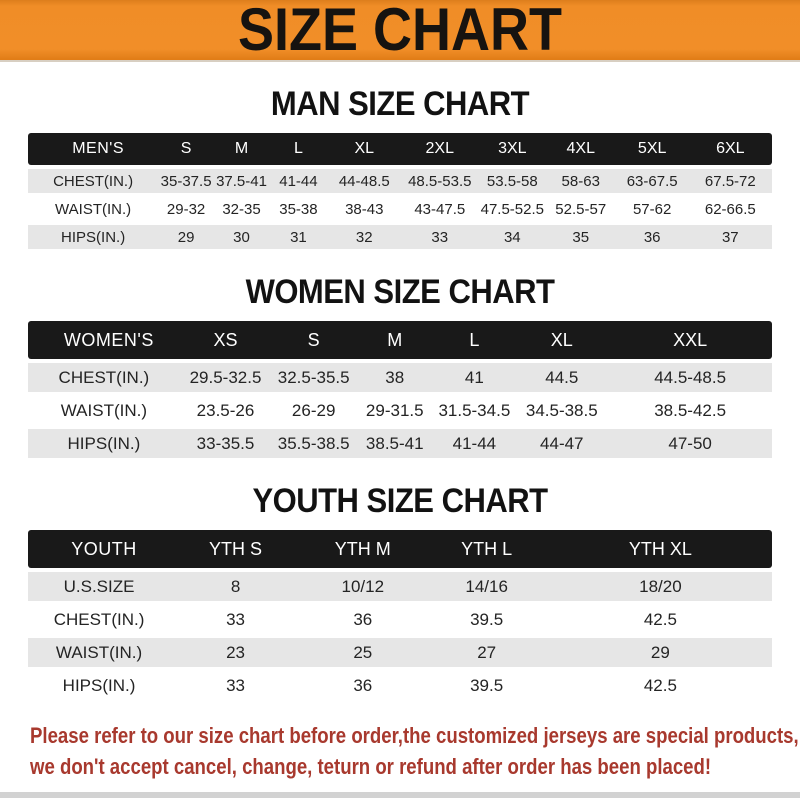 Image resolution: width=800 pixels, height=800 pixels. I want to click on cell: 33-35.5, so click(225, 443).